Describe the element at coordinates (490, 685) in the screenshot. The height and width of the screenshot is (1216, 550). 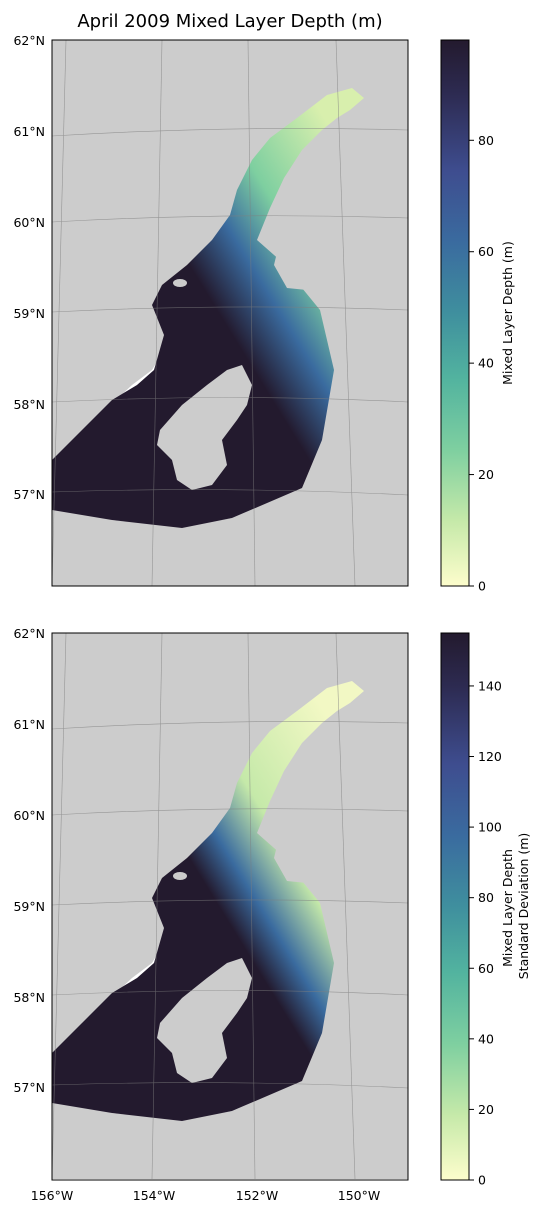
I see `colorbar-tick-label: 140` at that location.